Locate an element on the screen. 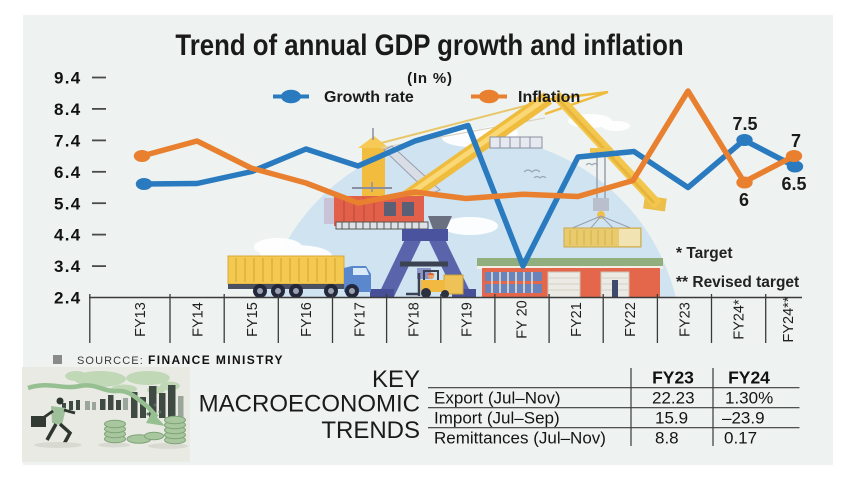 The height and width of the screenshot is (482, 857). svg-text: 4.4 is located at coordinates (68, 235).